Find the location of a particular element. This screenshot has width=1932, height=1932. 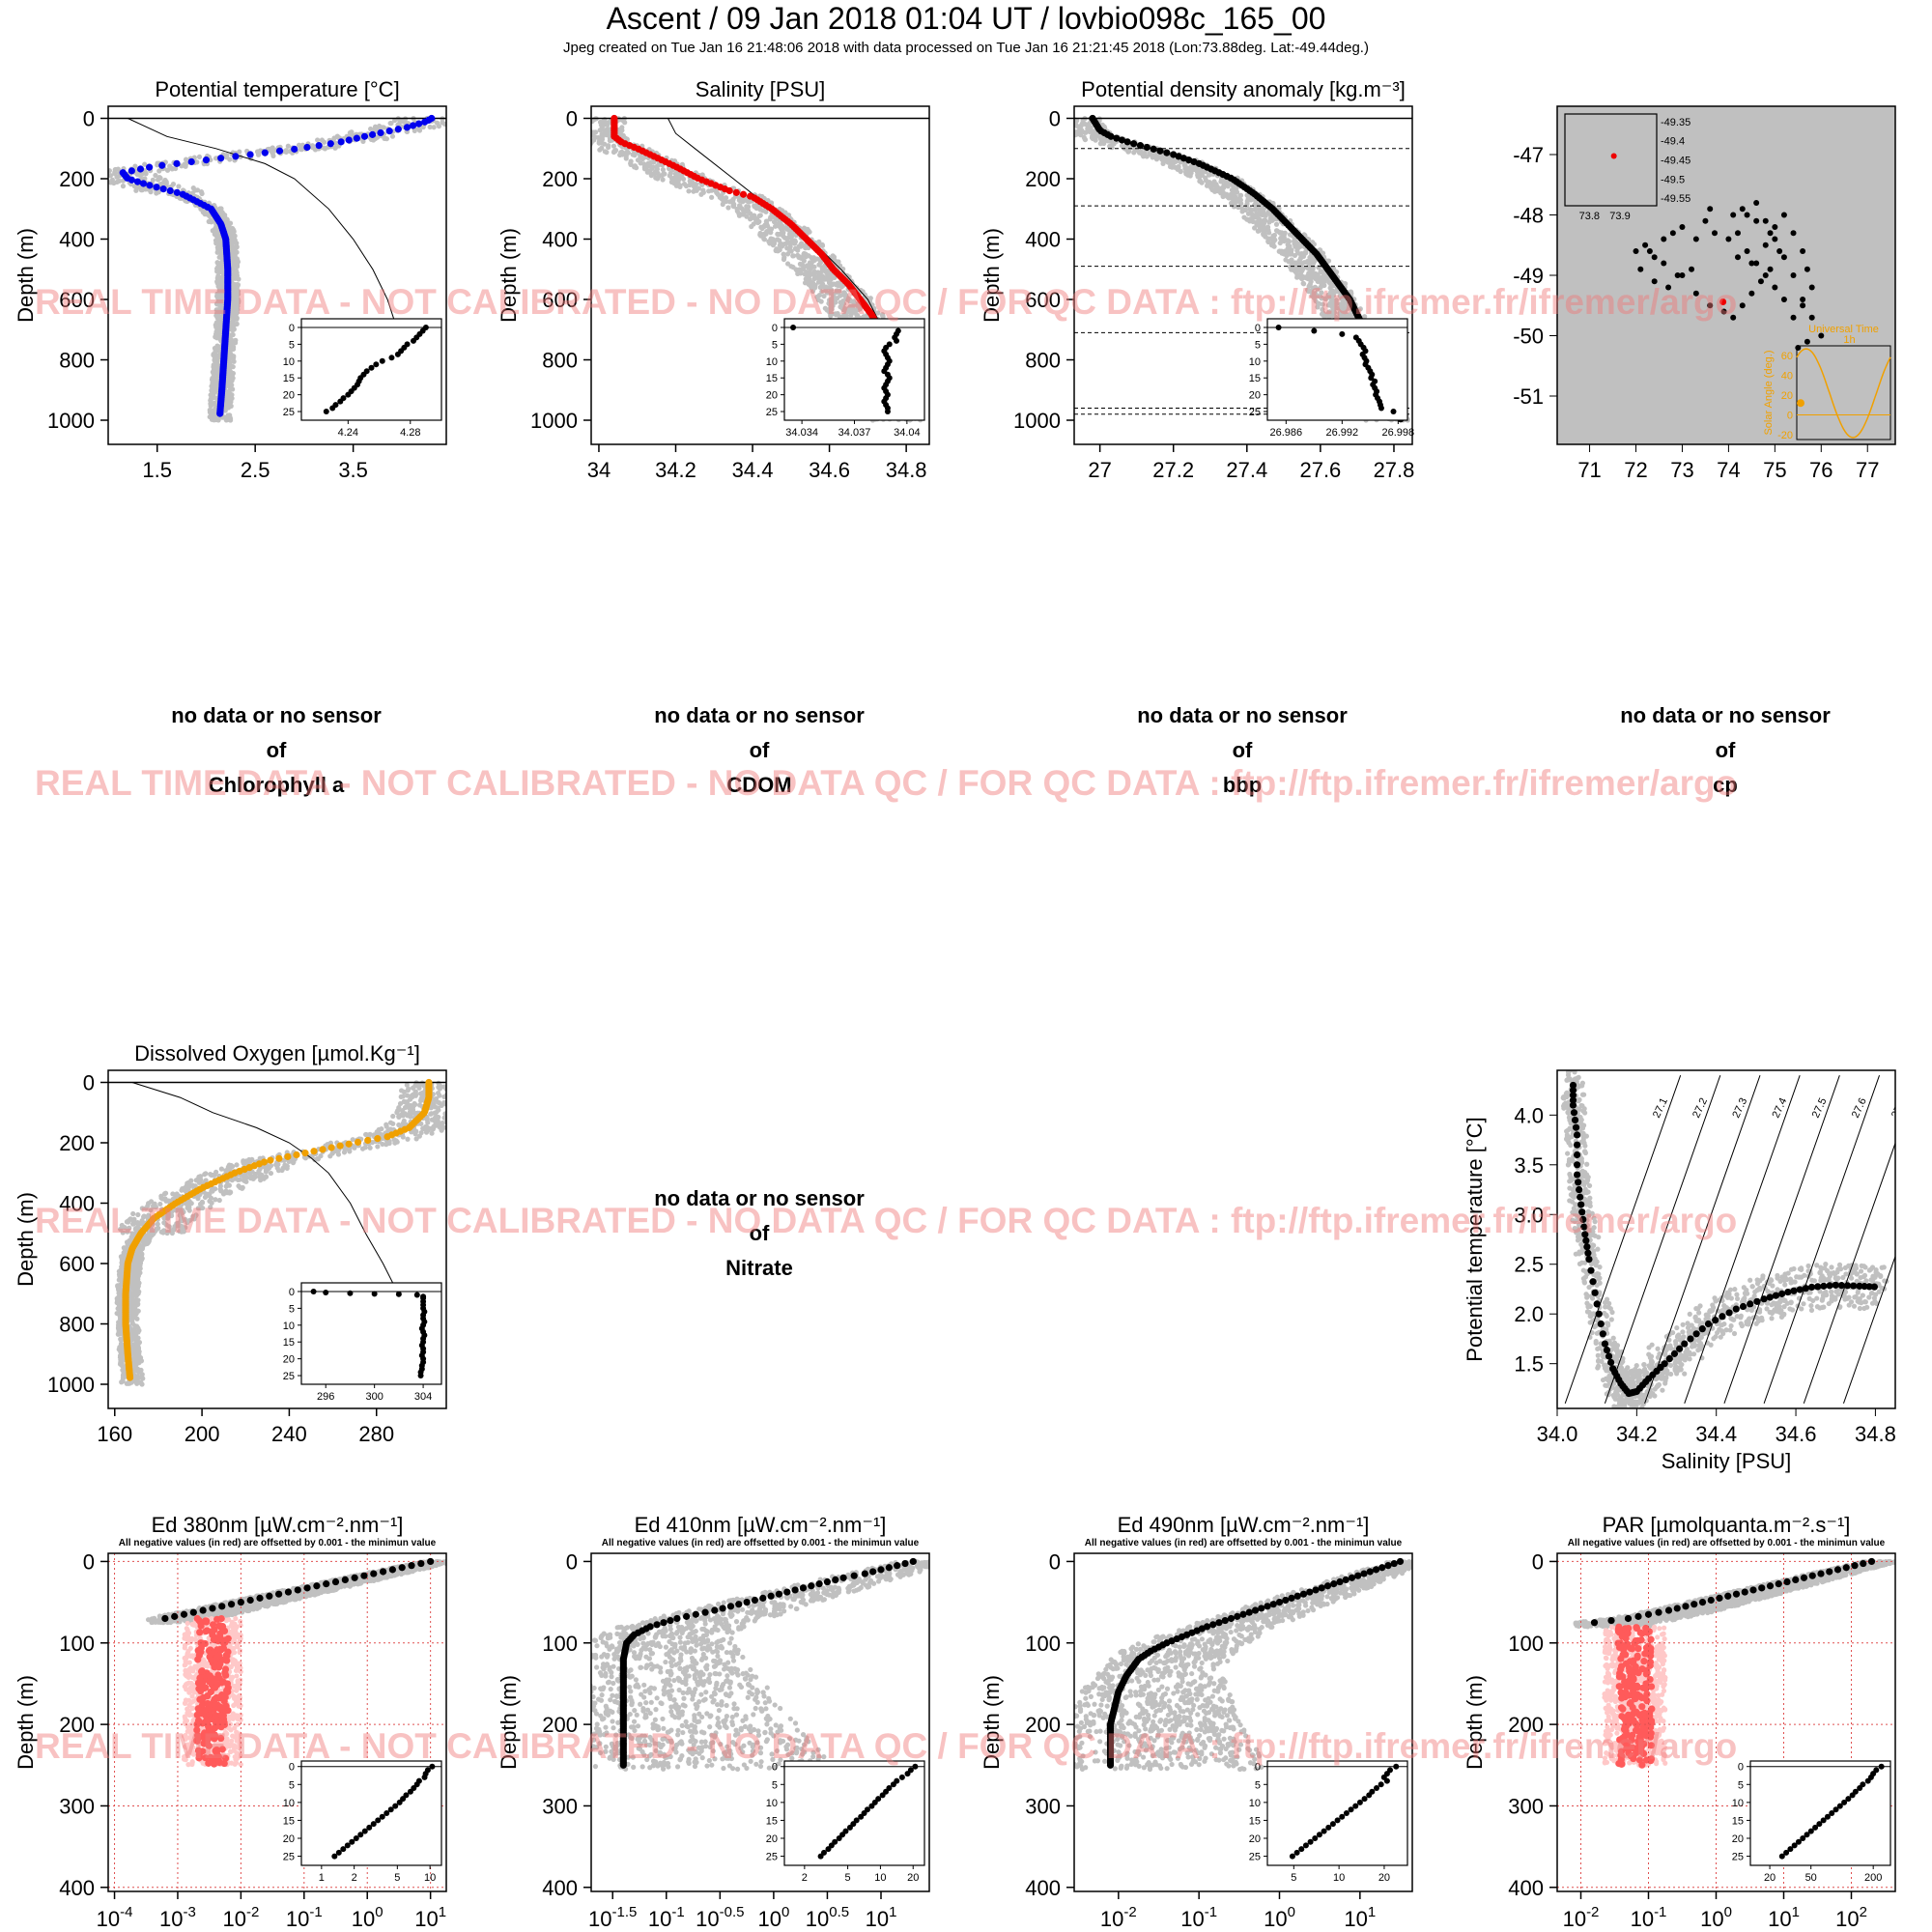

inset-y-tick-label: 0 is located at coordinates (775, 328).